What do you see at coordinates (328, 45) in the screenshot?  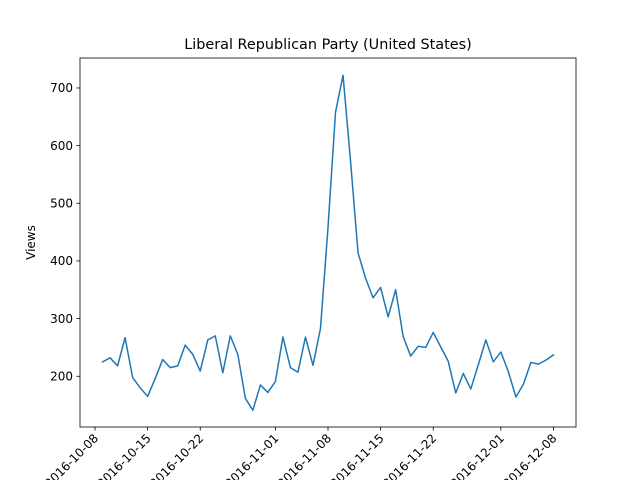 I see `chart-title: Liberal Republican Party (United States)` at bounding box center [328, 45].